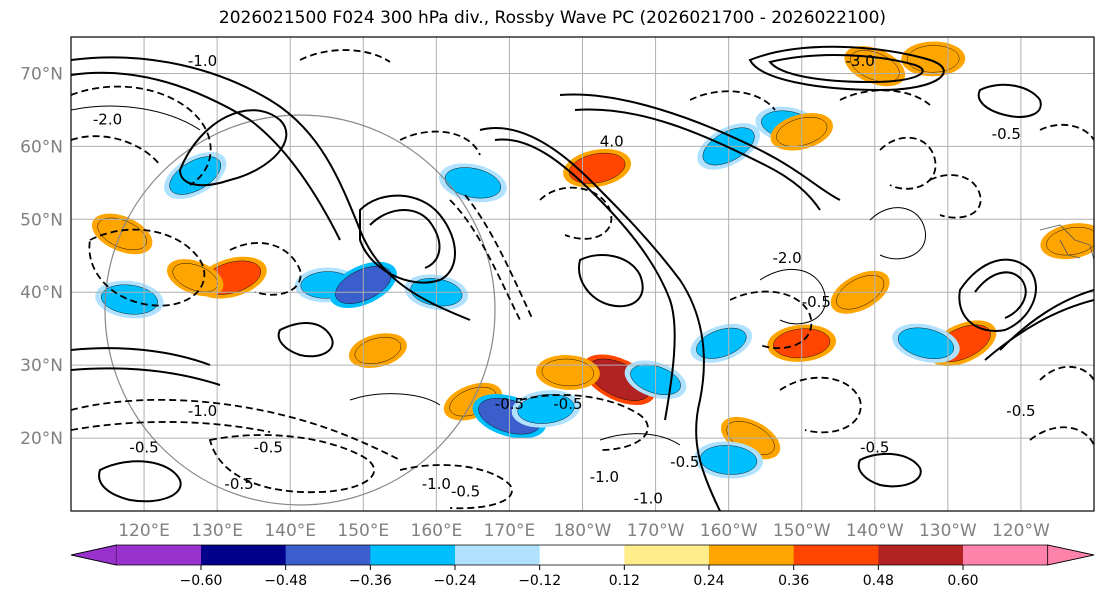 This screenshot has height=604, width=1105. What do you see at coordinates (201, 581) in the screenshot?
I see `colorbar-tick-label: −0.60` at bounding box center [201, 581].